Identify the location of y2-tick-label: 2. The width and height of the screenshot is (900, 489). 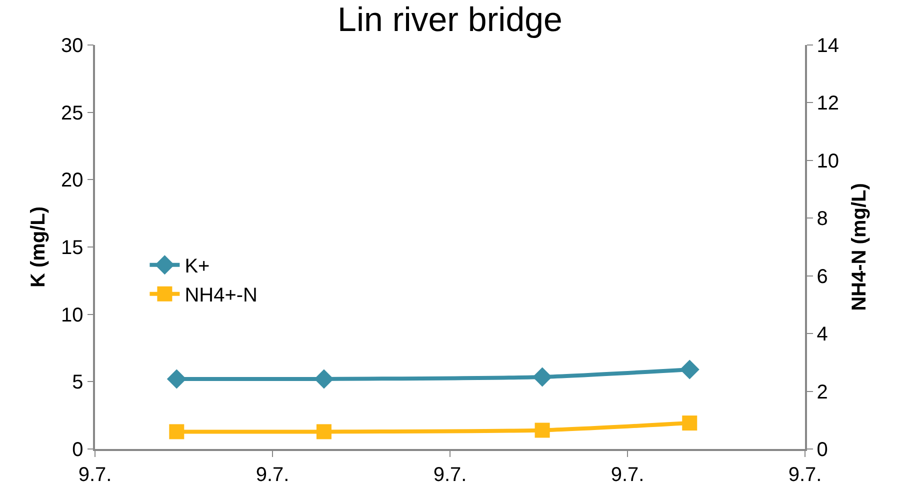
(822, 392).